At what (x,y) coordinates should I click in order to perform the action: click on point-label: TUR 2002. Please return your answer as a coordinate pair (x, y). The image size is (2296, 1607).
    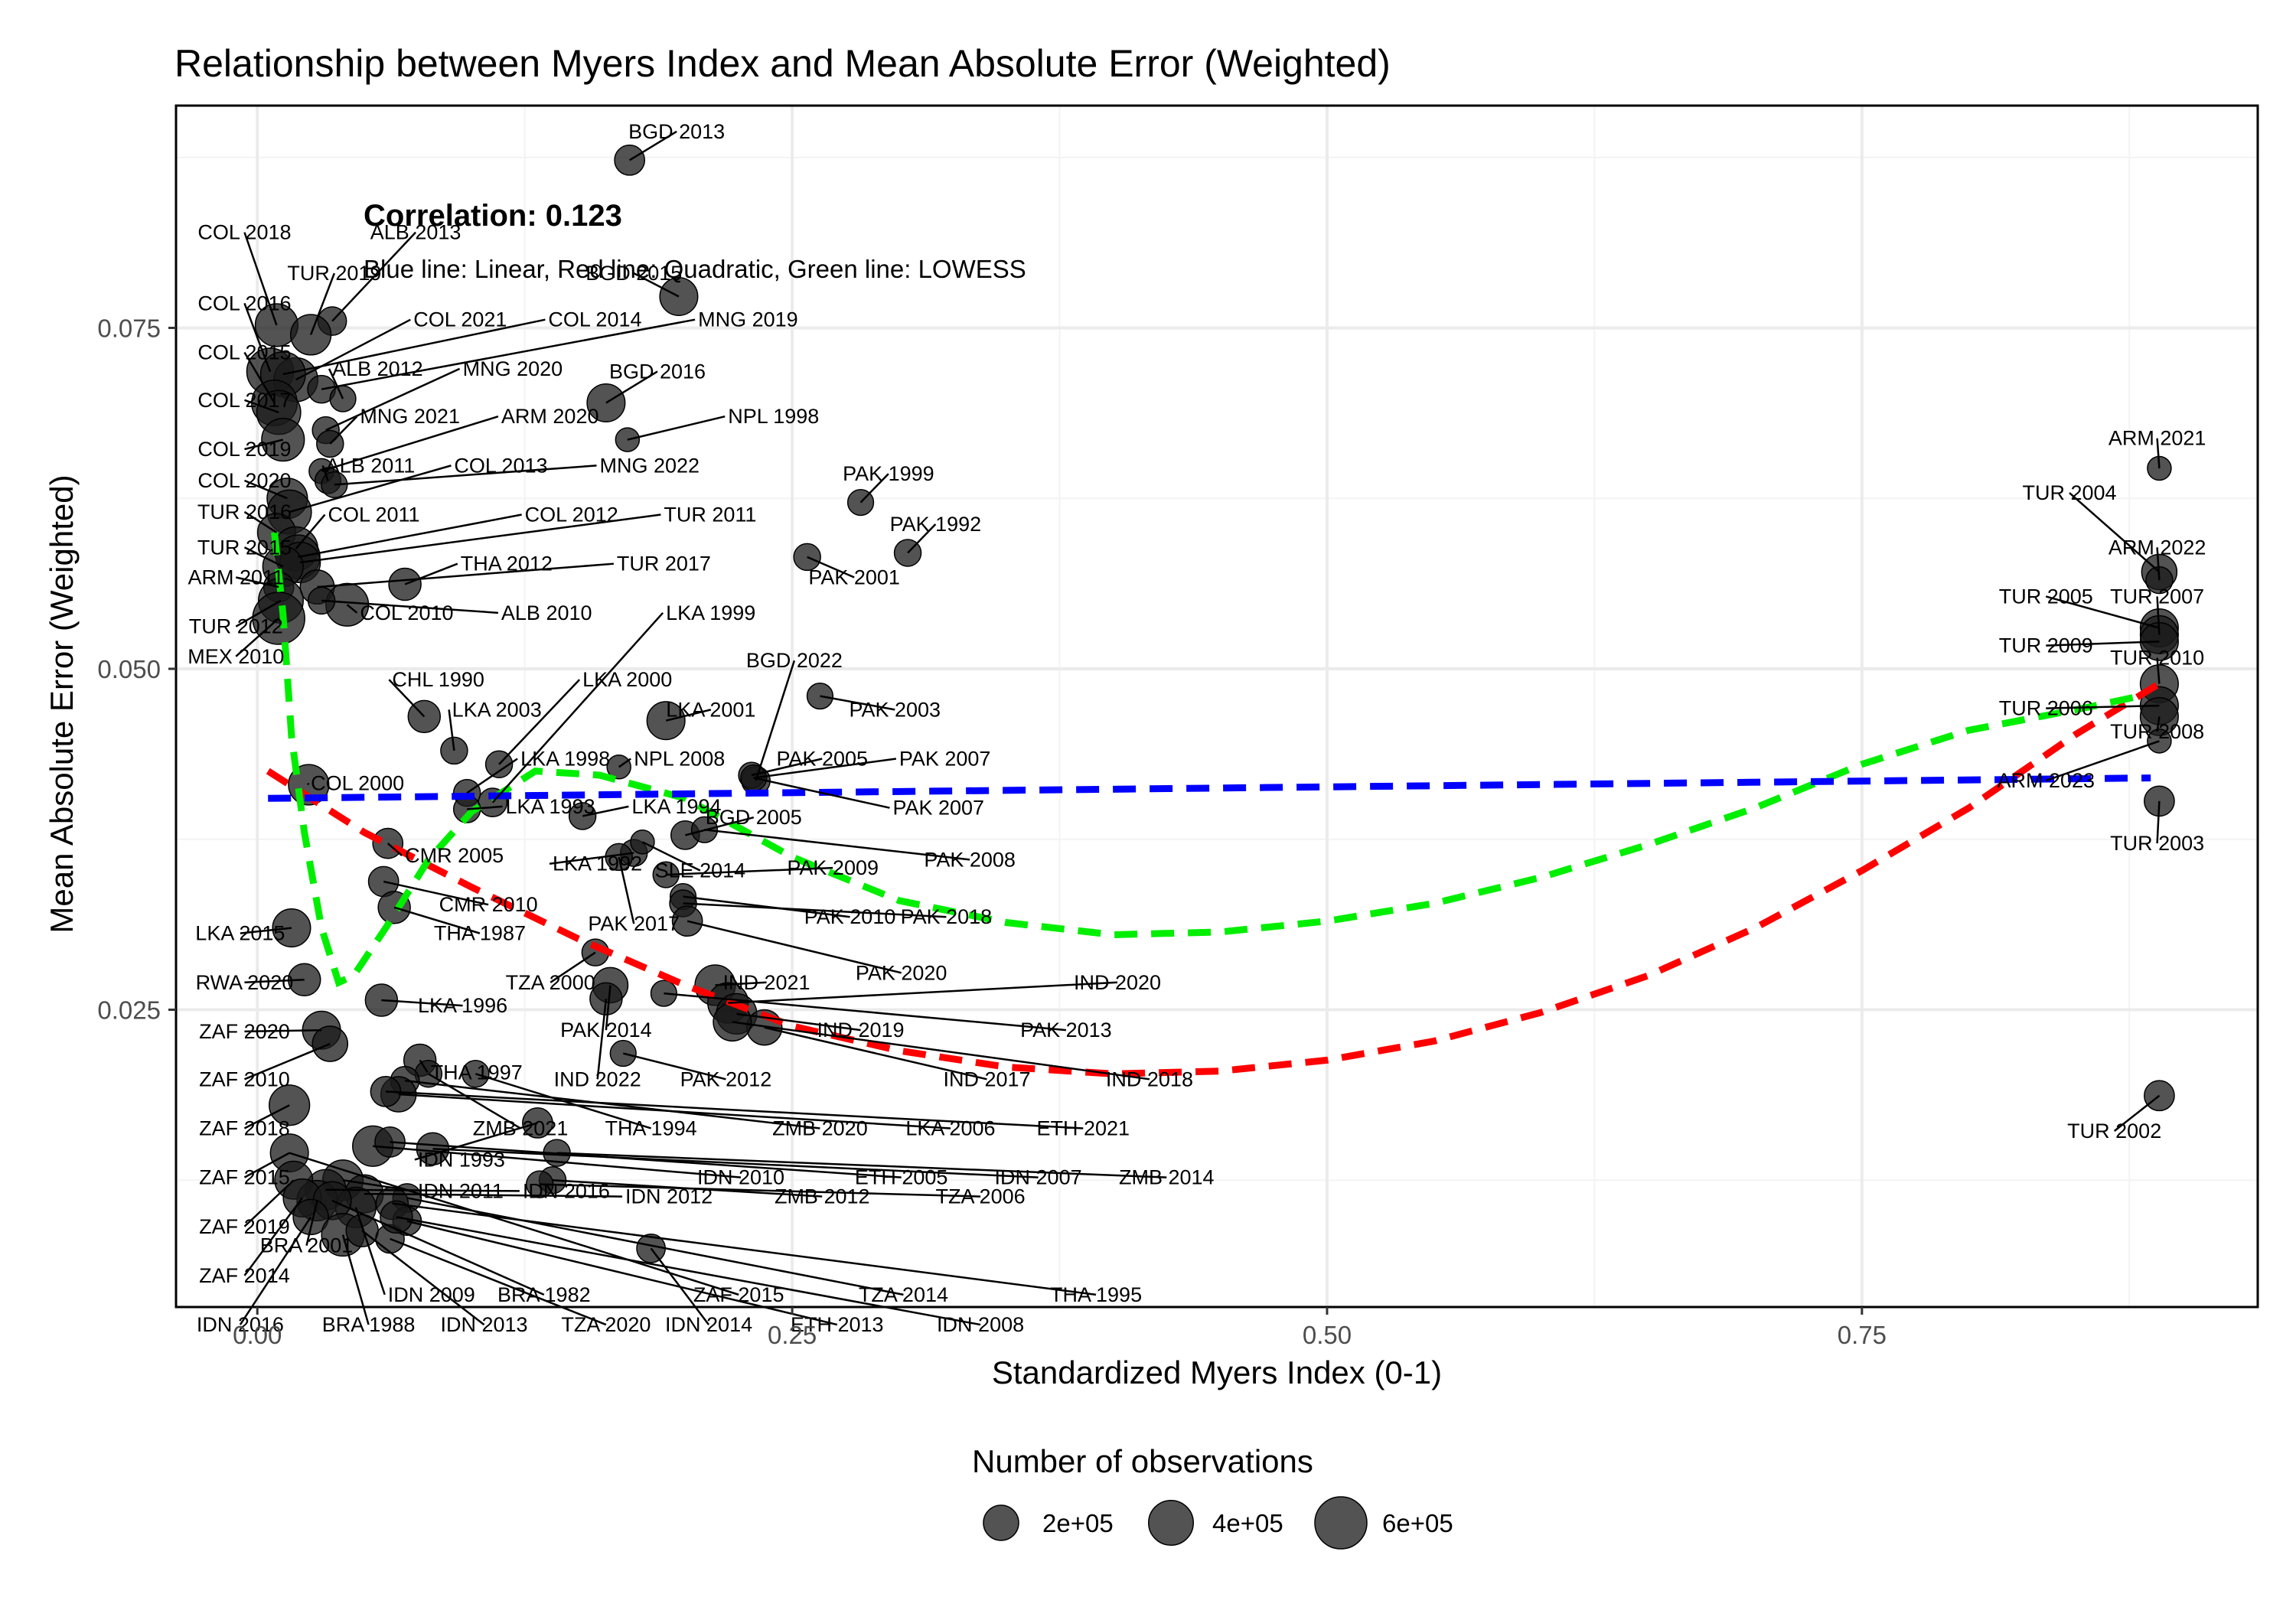
    Looking at the image, I should click on (2114, 1131).